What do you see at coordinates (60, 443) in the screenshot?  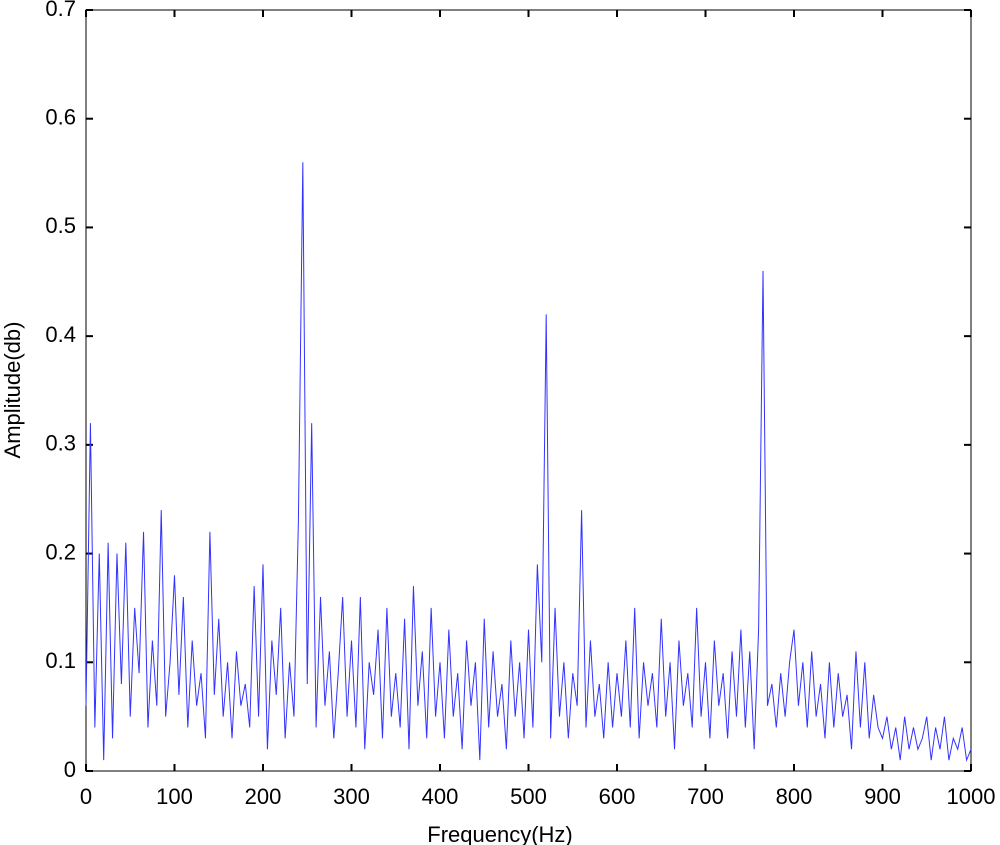 I see `y-tick-label: 0.3` at bounding box center [60, 443].